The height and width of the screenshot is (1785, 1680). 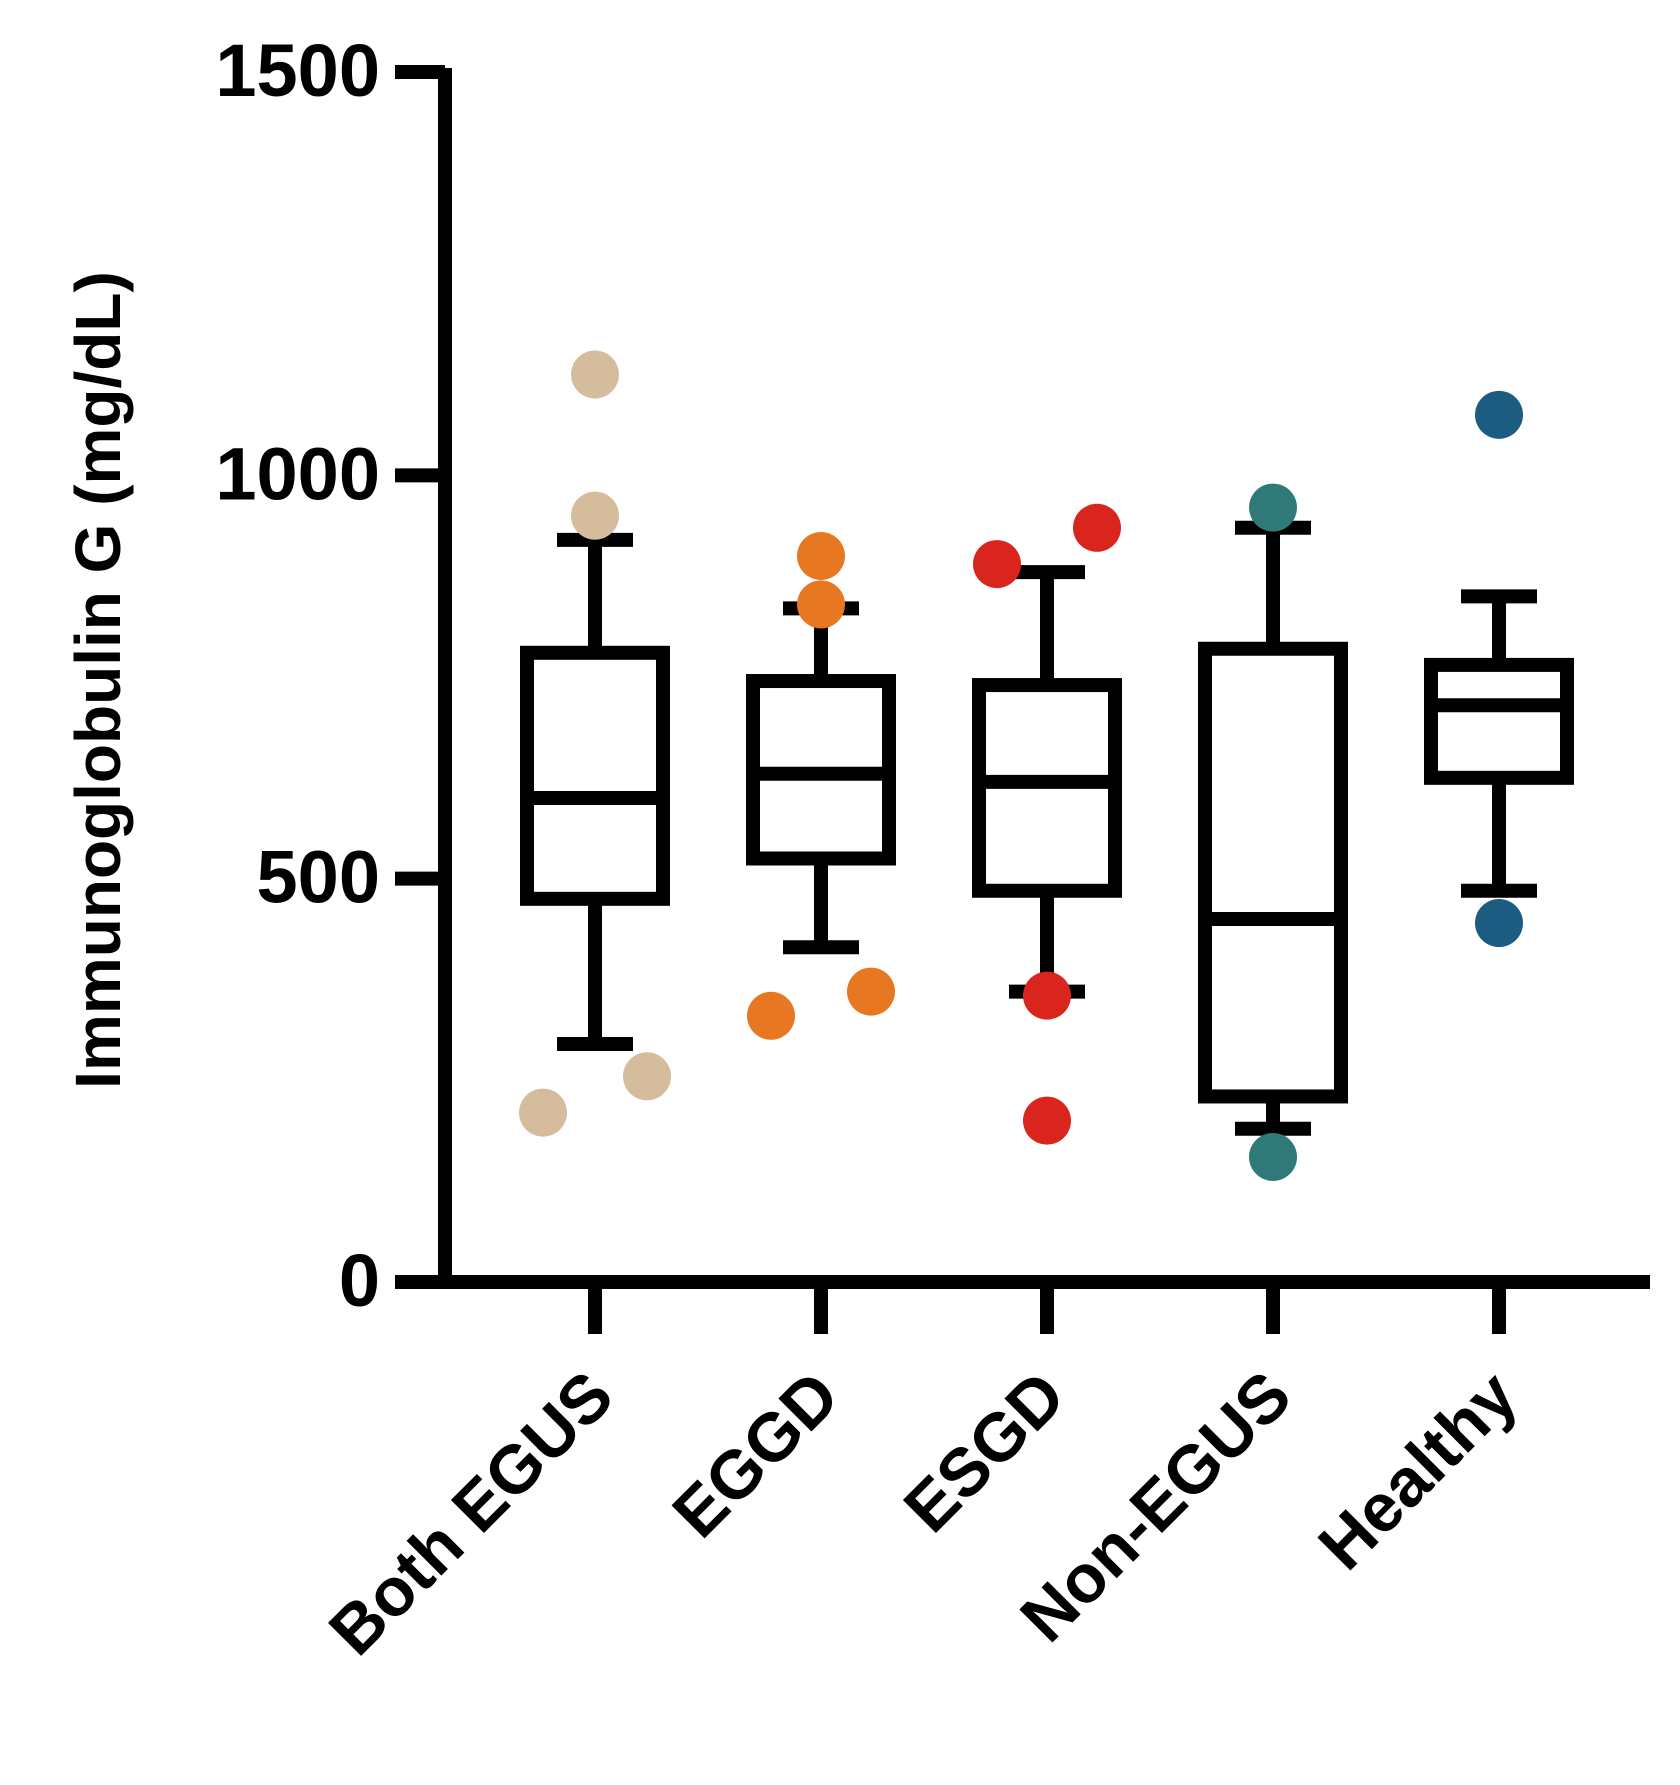 I want to click on x-tick-label: EGGD, so click(x=755, y=1454).